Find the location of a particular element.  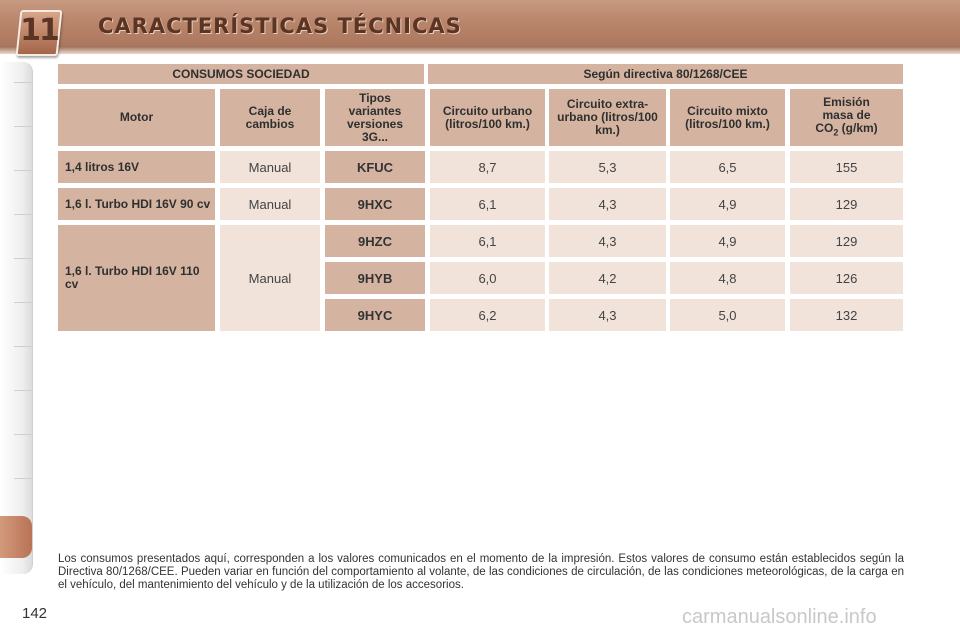

urban-value: 6,2 is located at coordinates (487, 315).